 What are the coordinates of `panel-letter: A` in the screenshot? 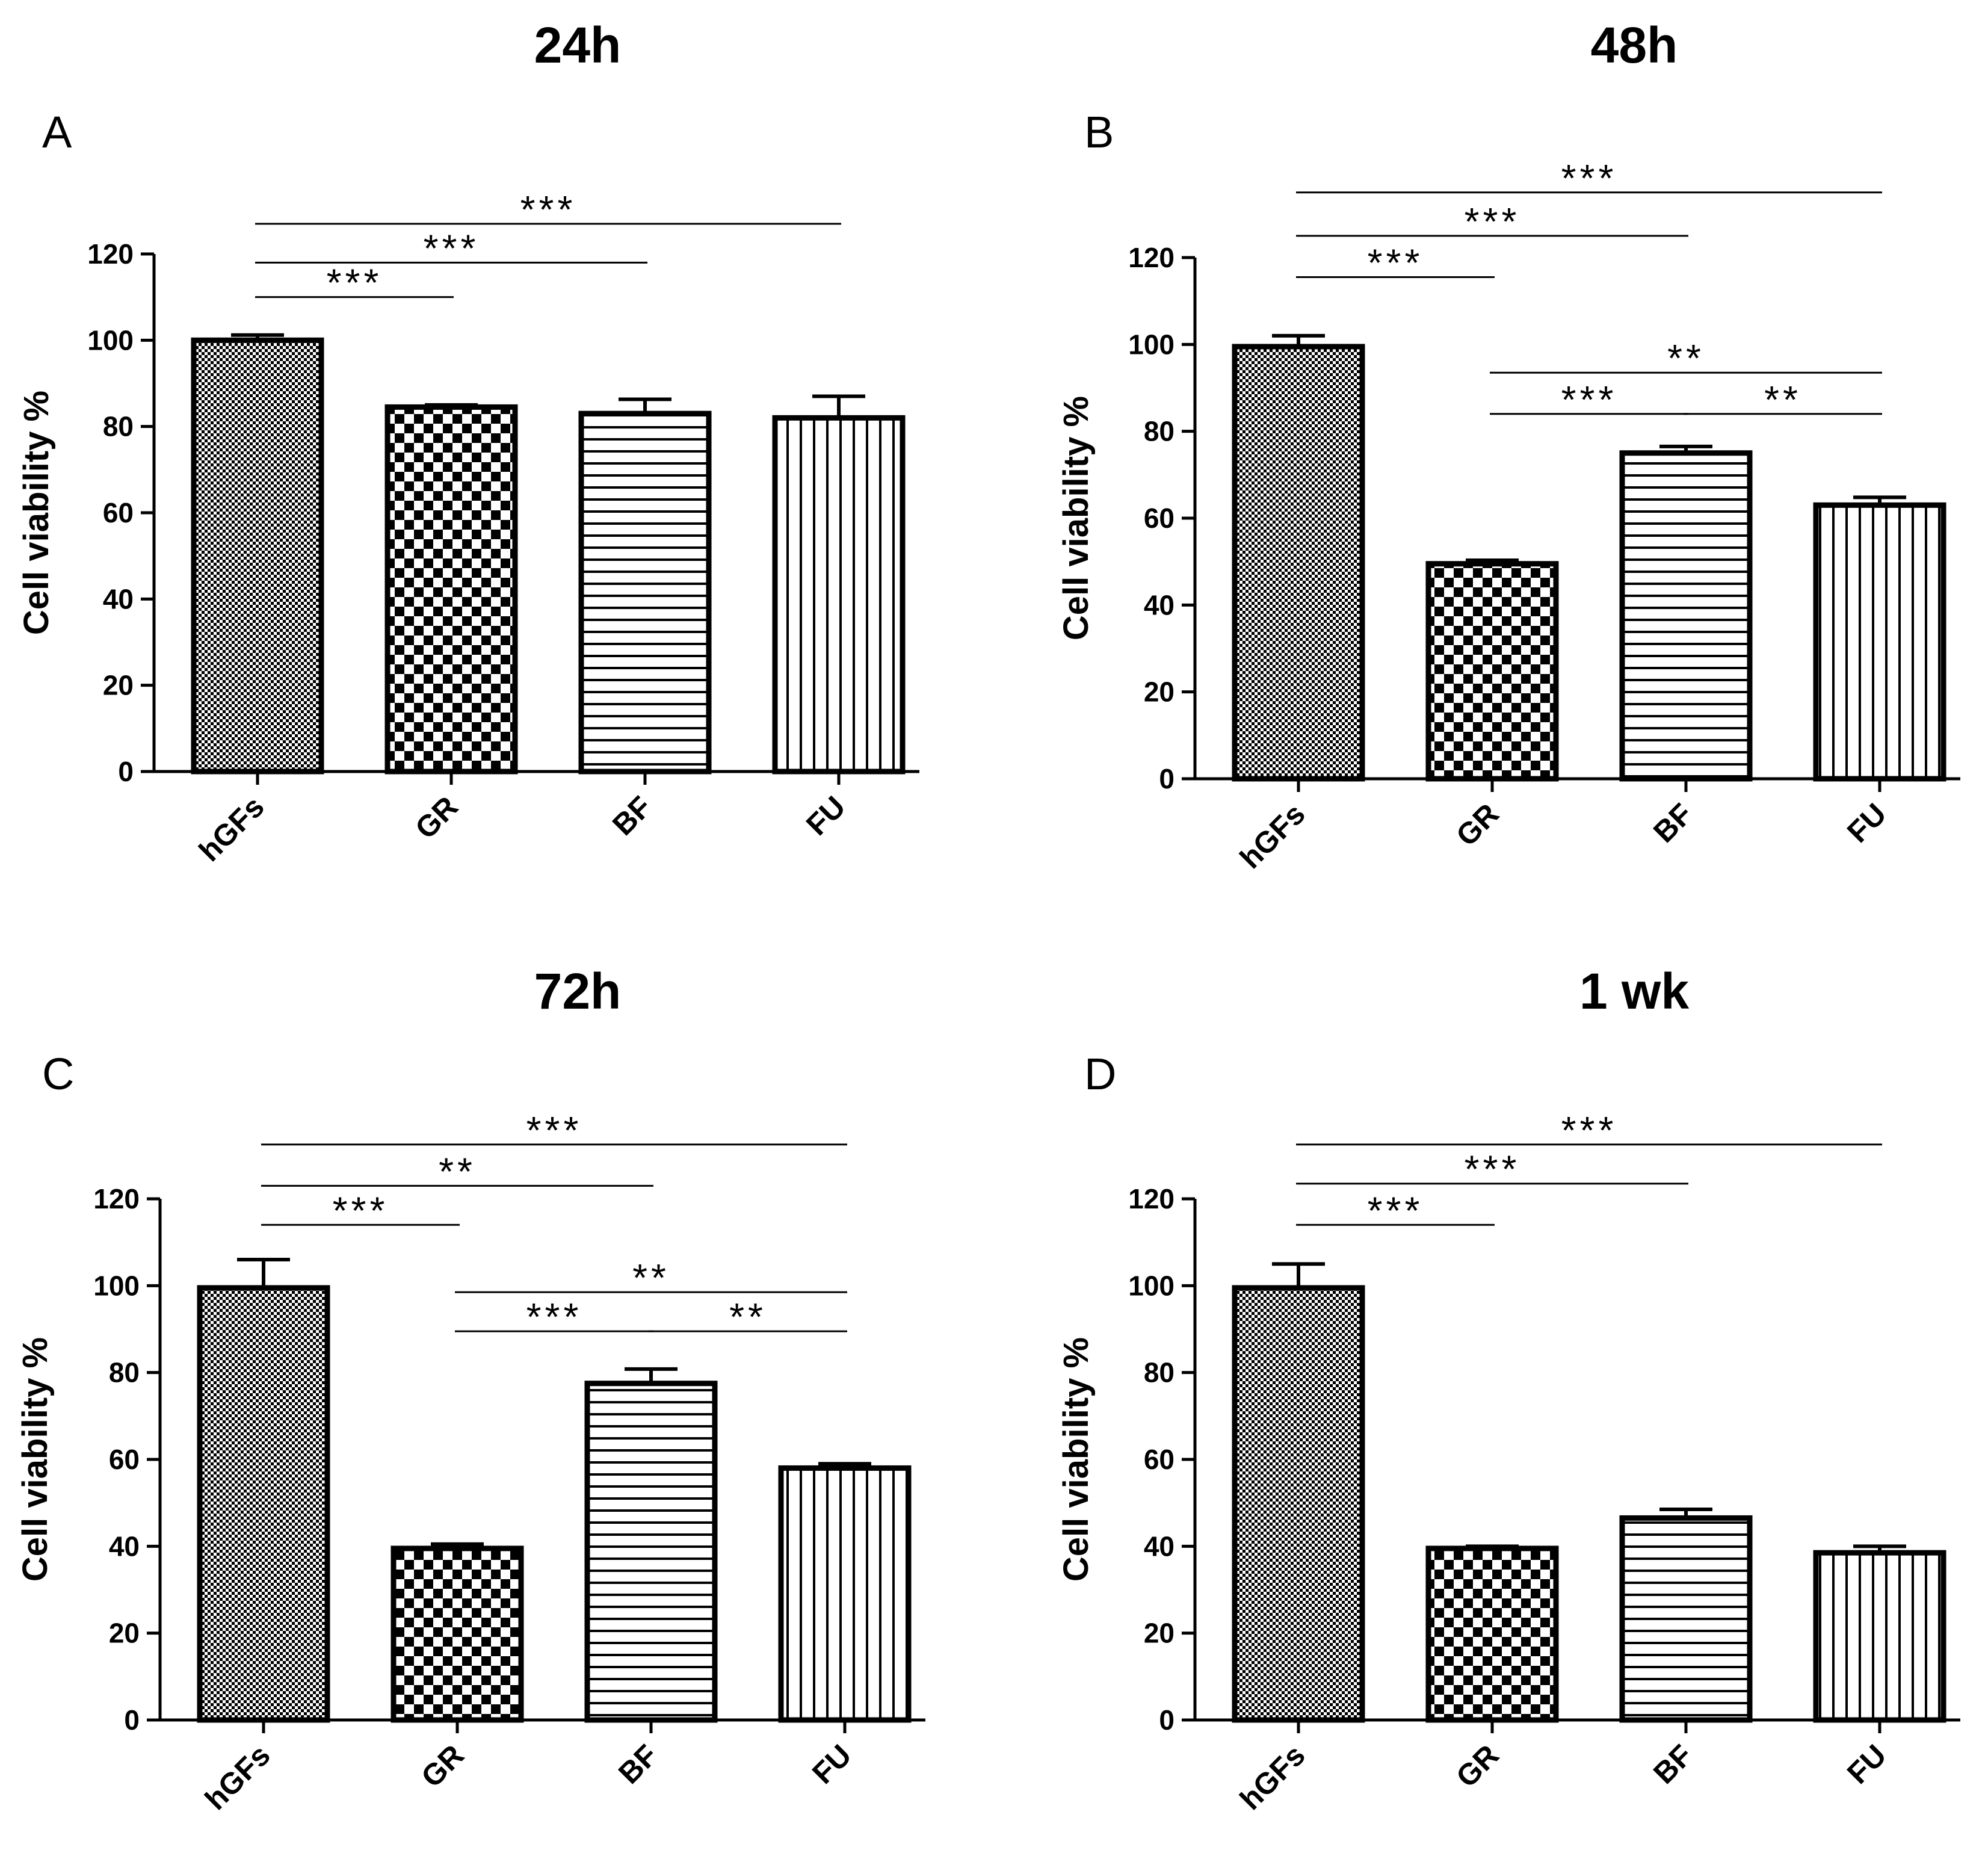 It's located at (57, 132).